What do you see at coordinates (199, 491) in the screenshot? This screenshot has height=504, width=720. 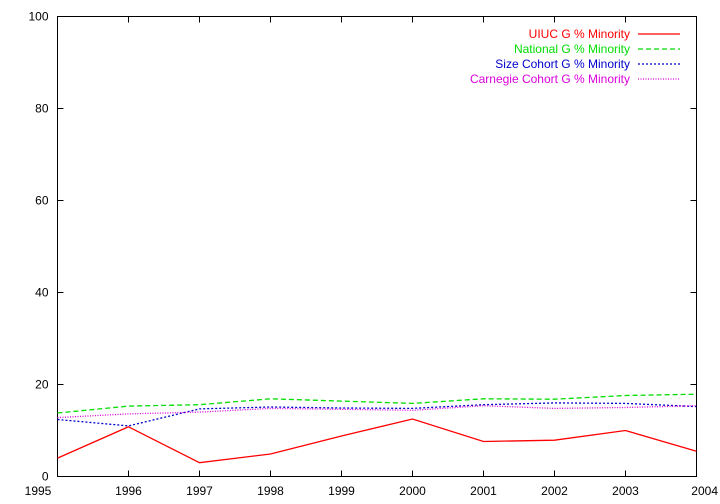 I see `x-tick-label: 1997` at bounding box center [199, 491].